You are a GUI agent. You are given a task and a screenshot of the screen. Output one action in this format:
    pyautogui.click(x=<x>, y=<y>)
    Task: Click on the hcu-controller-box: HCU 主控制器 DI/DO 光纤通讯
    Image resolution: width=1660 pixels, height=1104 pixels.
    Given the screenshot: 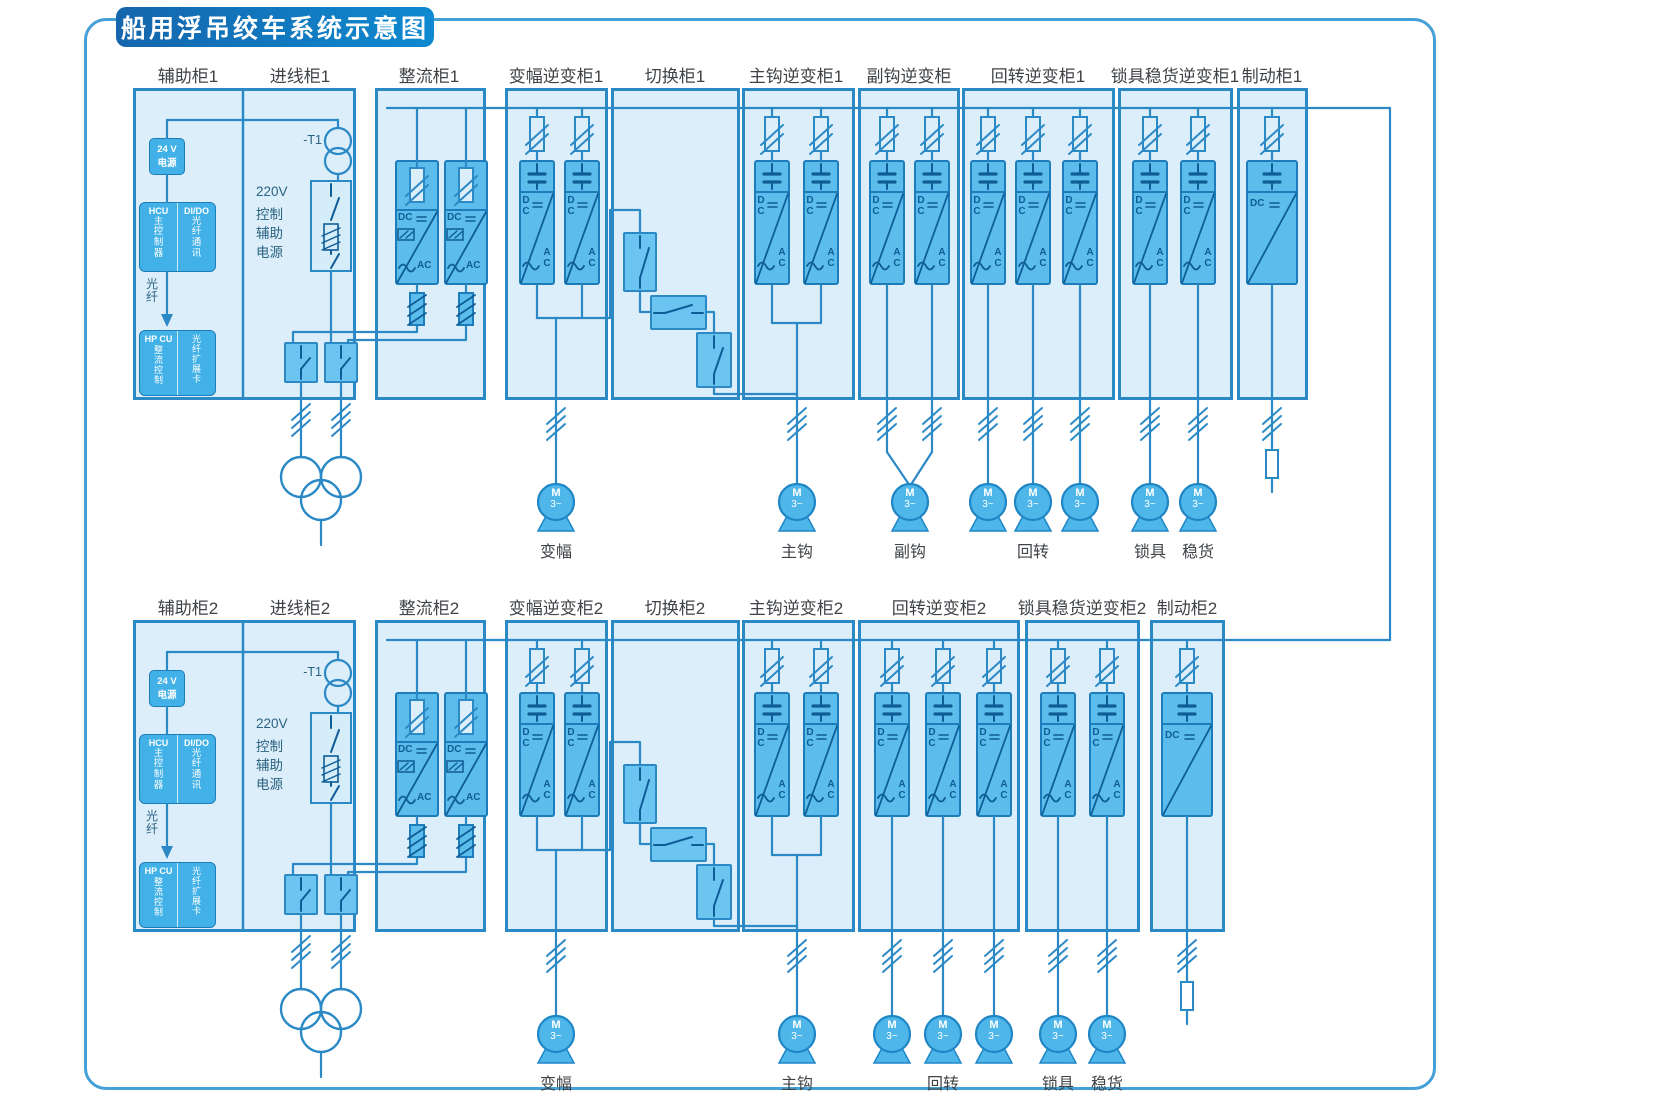 What is the action you would take?
    pyautogui.click(x=177, y=769)
    